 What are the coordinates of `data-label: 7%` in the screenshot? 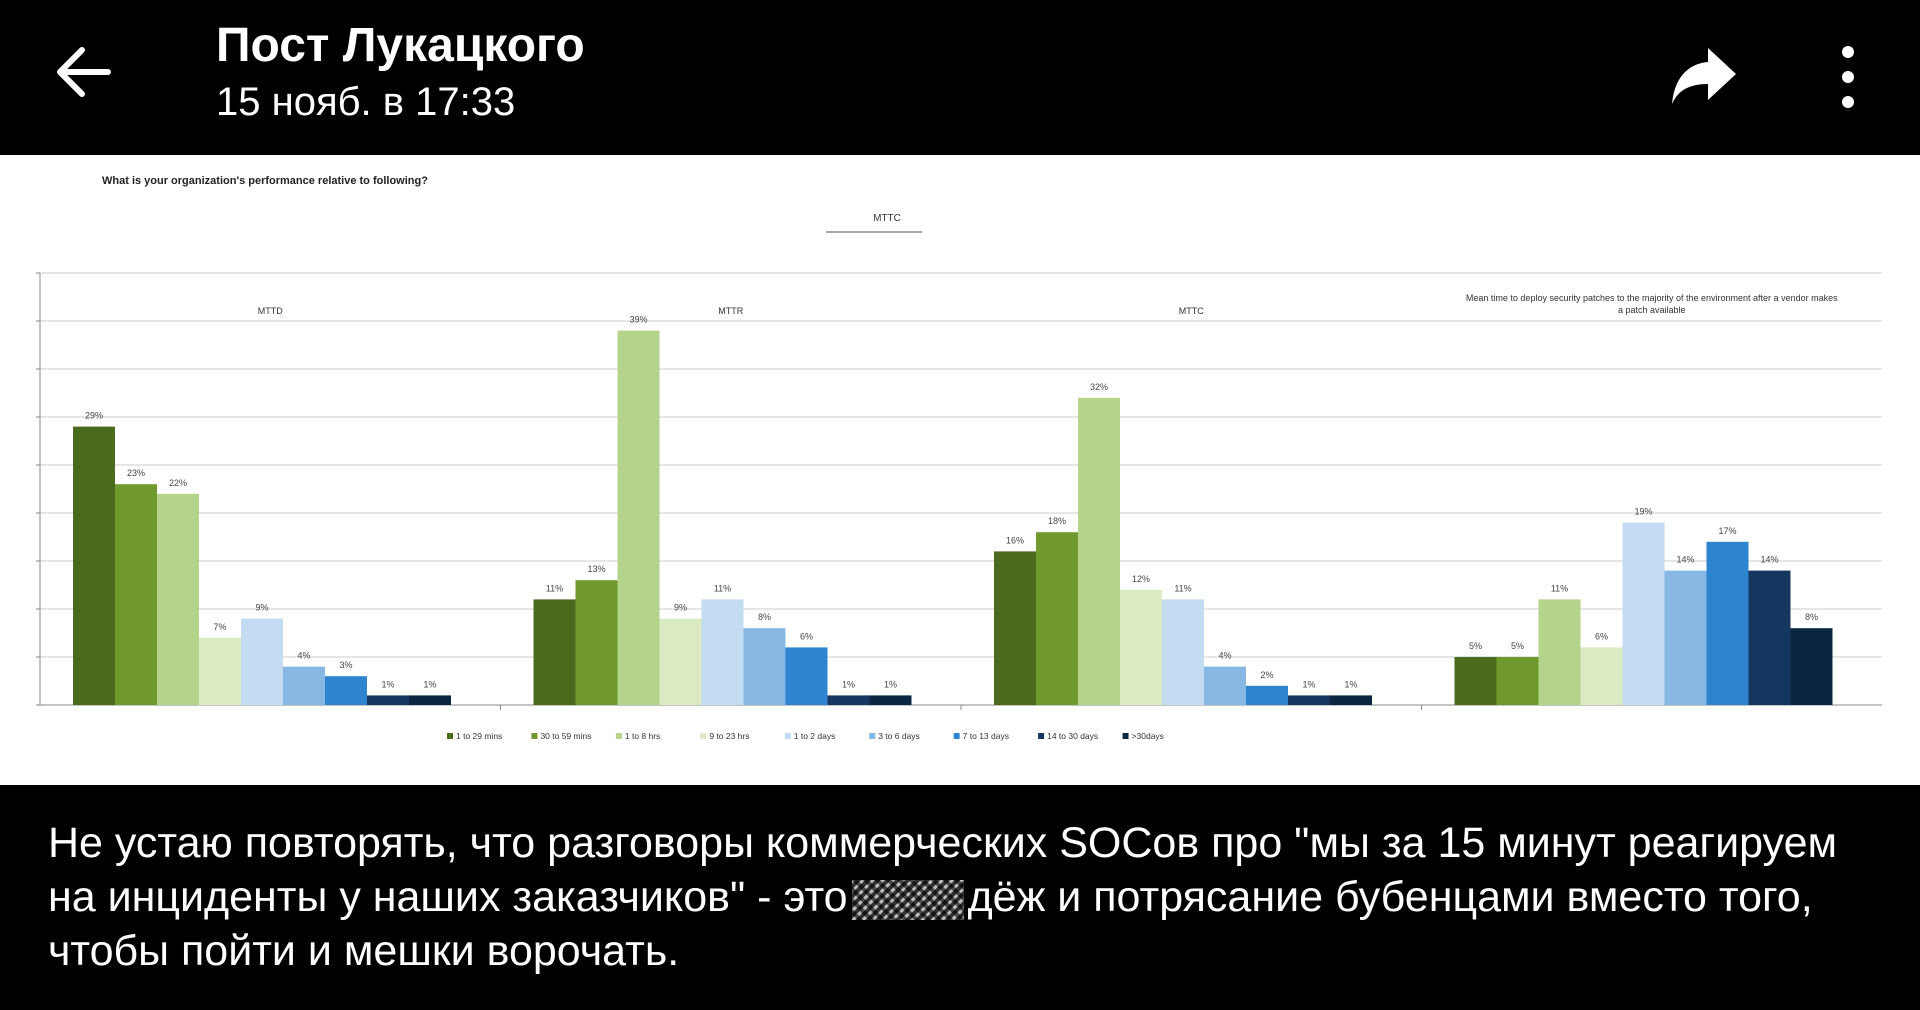 It's located at (219, 627).